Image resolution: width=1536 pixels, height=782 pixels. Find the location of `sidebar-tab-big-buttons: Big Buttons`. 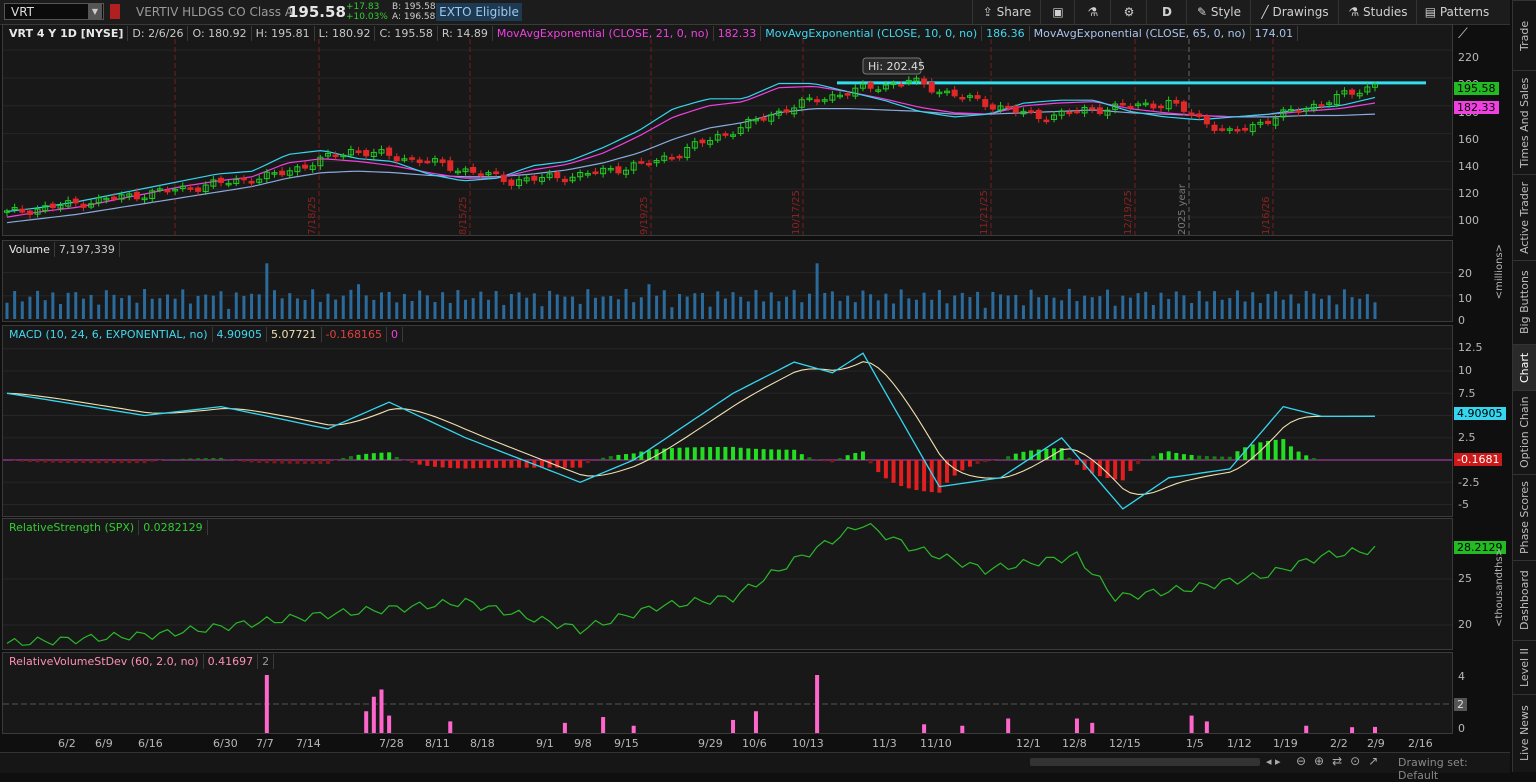

sidebar-tab-big-buttons: Big Buttons is located at coordinates (1524, 302).